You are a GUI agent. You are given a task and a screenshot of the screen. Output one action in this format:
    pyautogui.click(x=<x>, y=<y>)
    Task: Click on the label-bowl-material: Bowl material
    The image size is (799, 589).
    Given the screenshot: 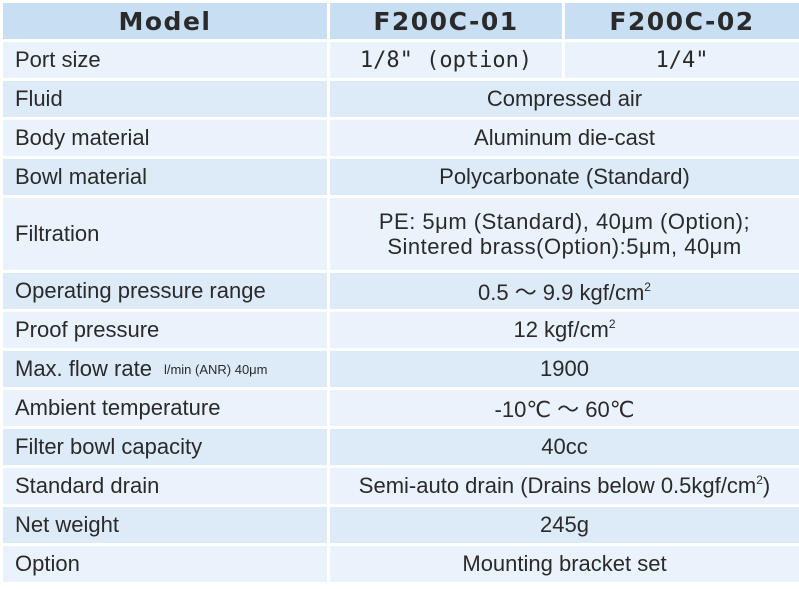 What is the action you would take?
    pyautogui.click(x=165, y=177)
    